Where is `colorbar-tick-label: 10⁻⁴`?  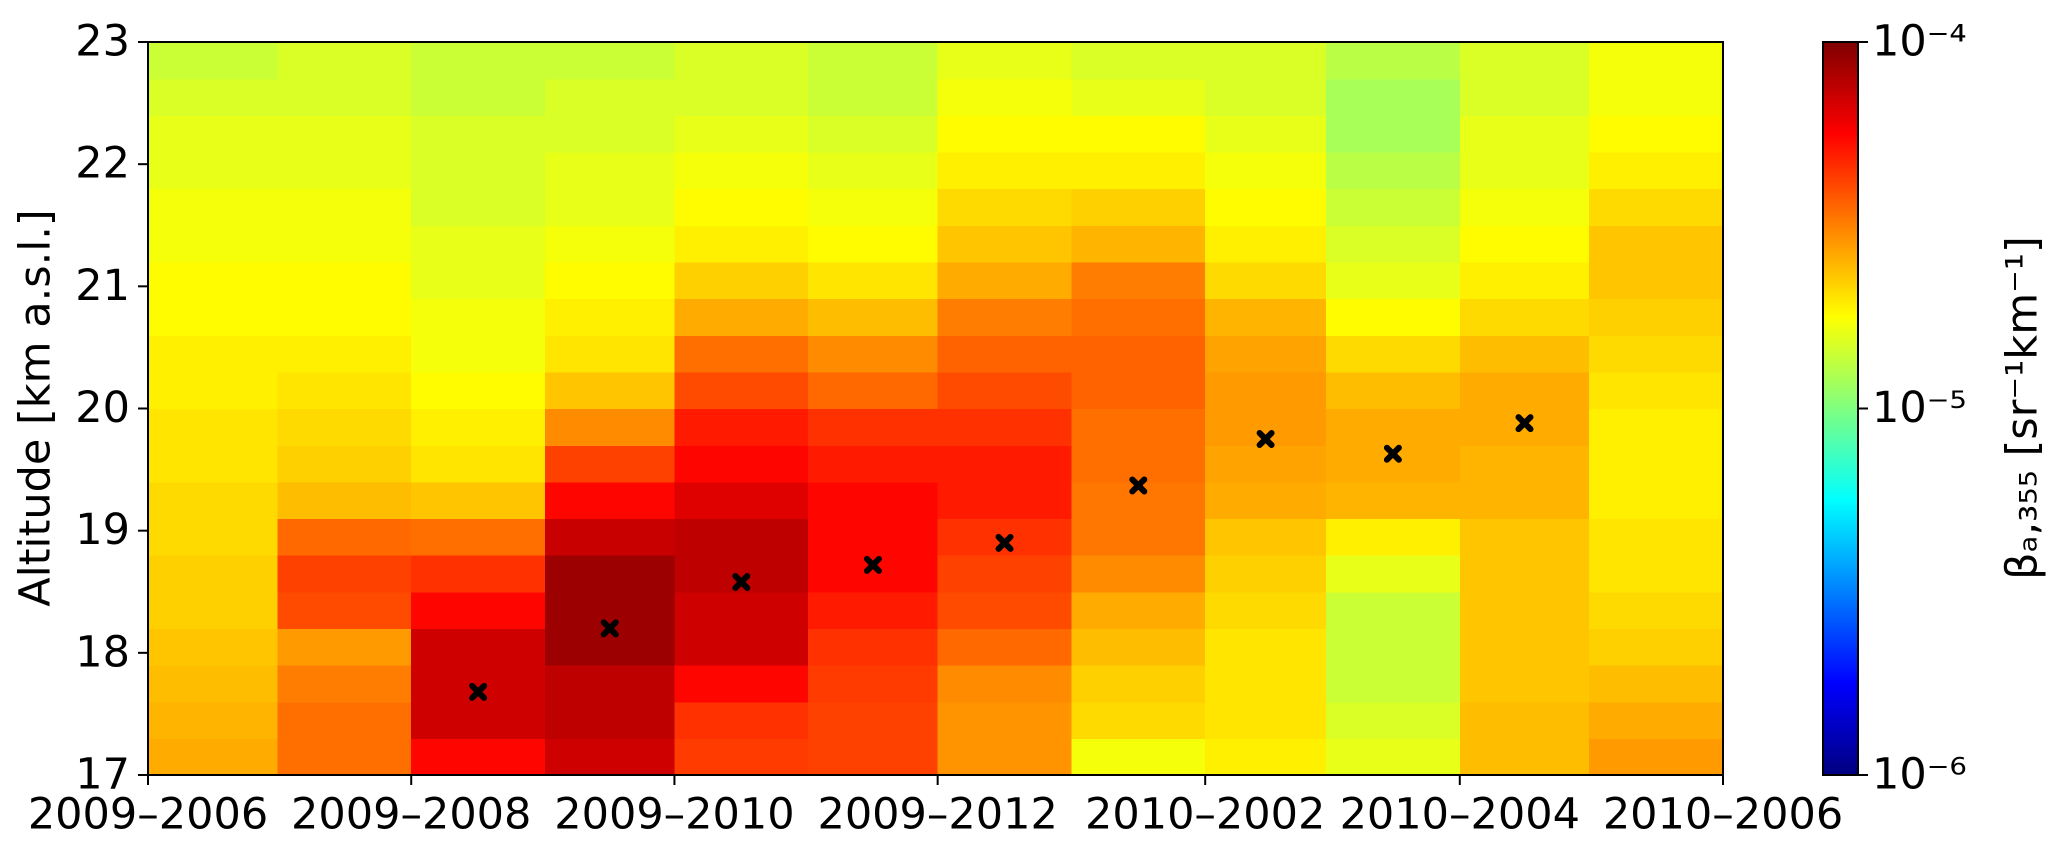
colorbar-tick-label: 10⁻⁴ is located at coordinates (1919, 42).